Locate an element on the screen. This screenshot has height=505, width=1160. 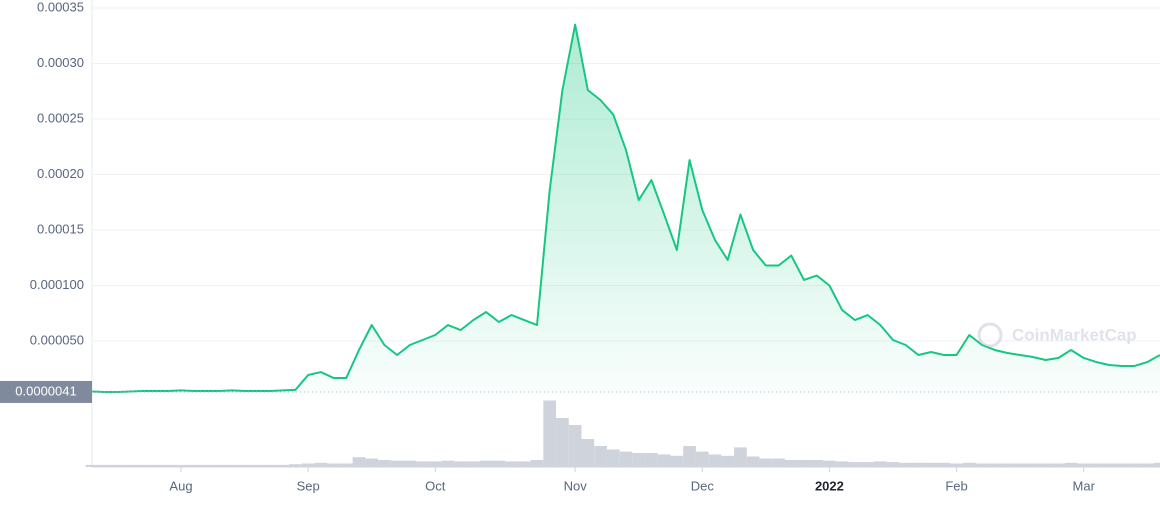
y-tick-label: 0.00030 is located at coordinates (60, 62).